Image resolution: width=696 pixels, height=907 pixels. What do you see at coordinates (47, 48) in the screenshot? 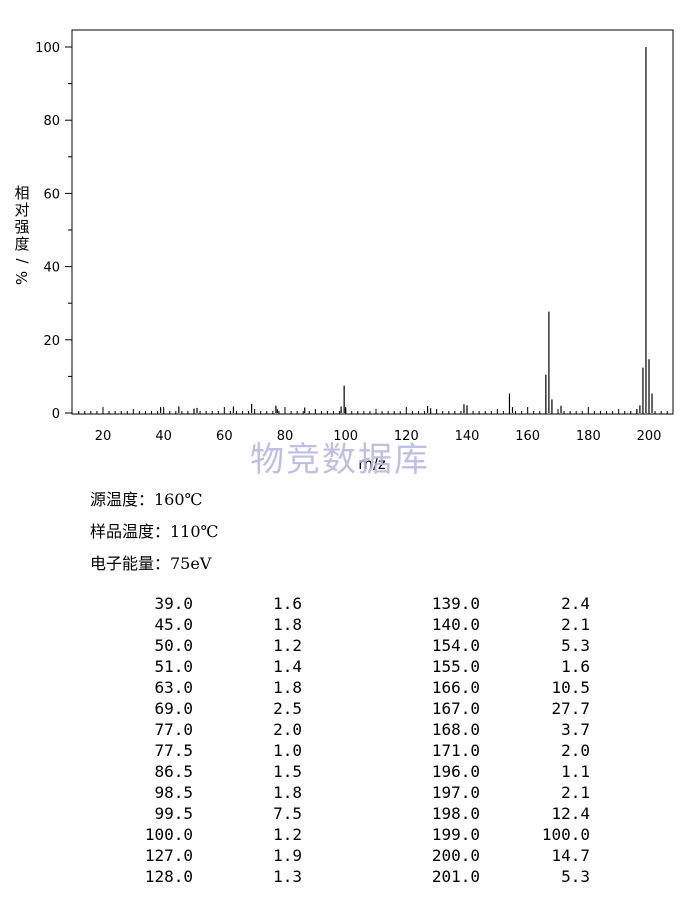
I see `y-tick-label: 100` at bounding box center [47, 48].